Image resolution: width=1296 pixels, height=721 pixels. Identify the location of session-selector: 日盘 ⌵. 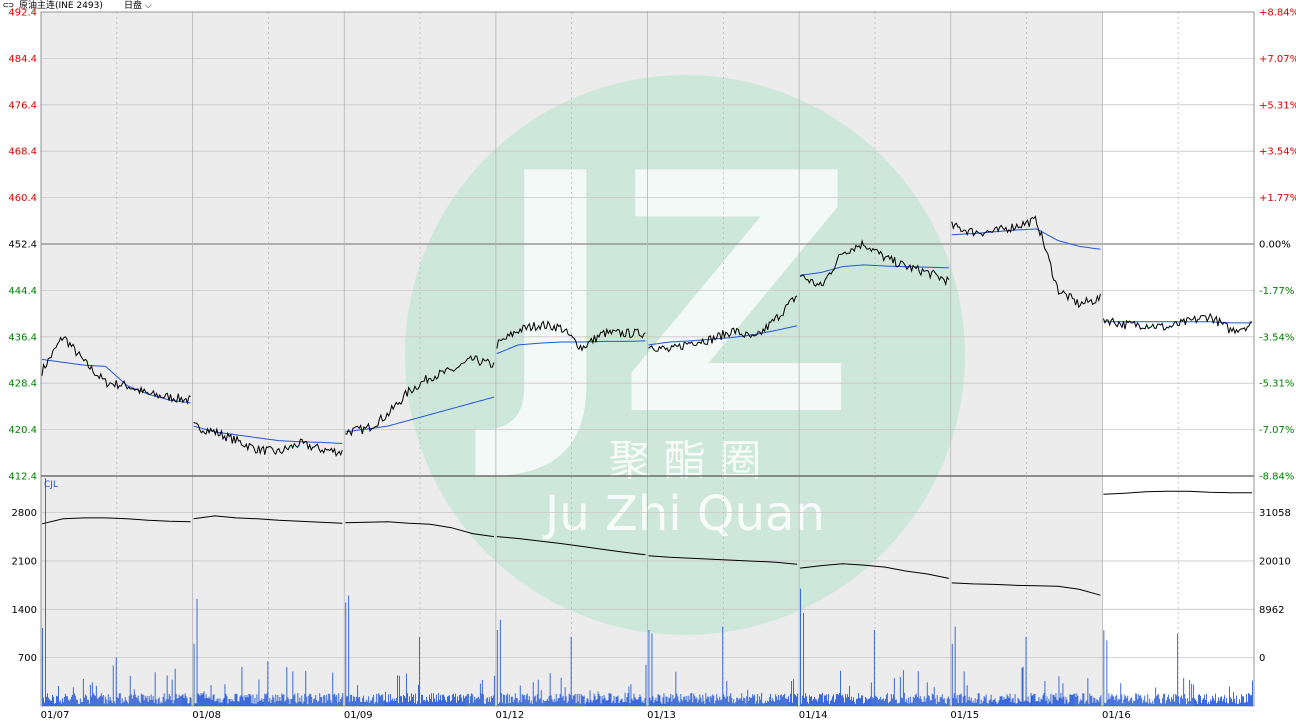
(138, 6).